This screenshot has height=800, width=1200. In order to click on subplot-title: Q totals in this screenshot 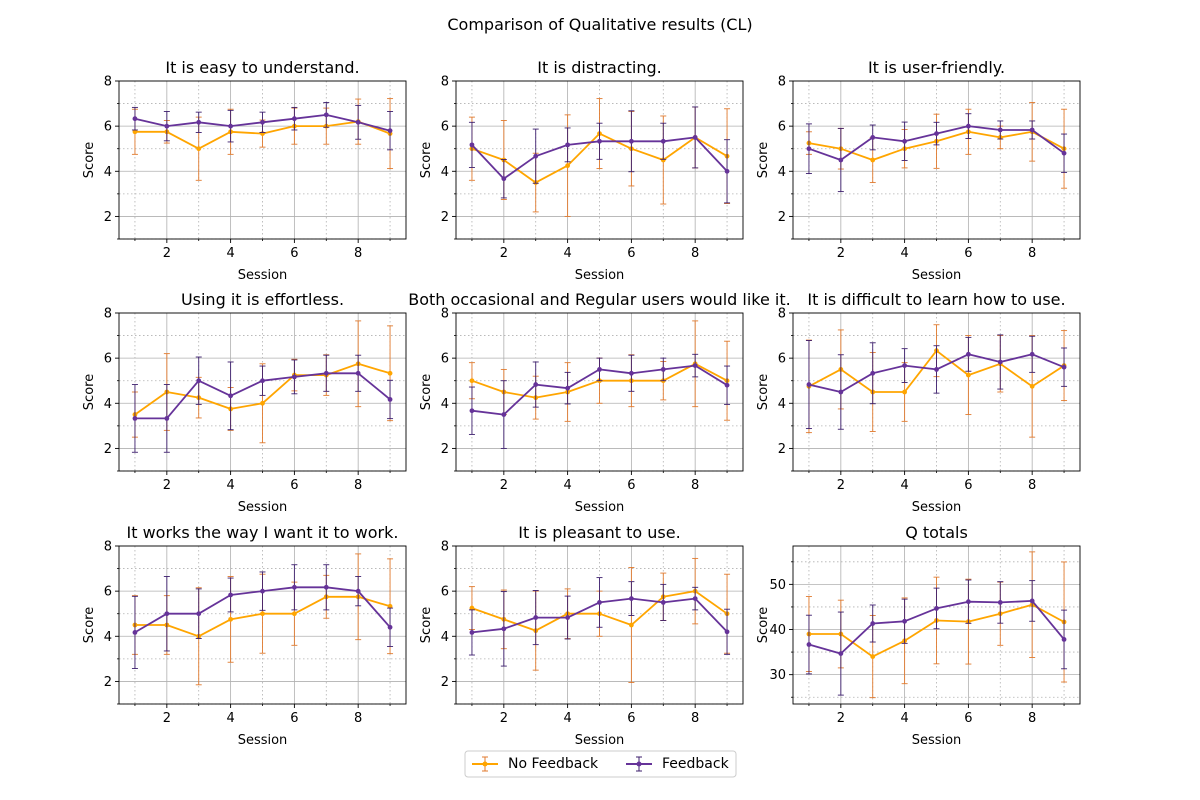, I will do `click(936, 532)`.